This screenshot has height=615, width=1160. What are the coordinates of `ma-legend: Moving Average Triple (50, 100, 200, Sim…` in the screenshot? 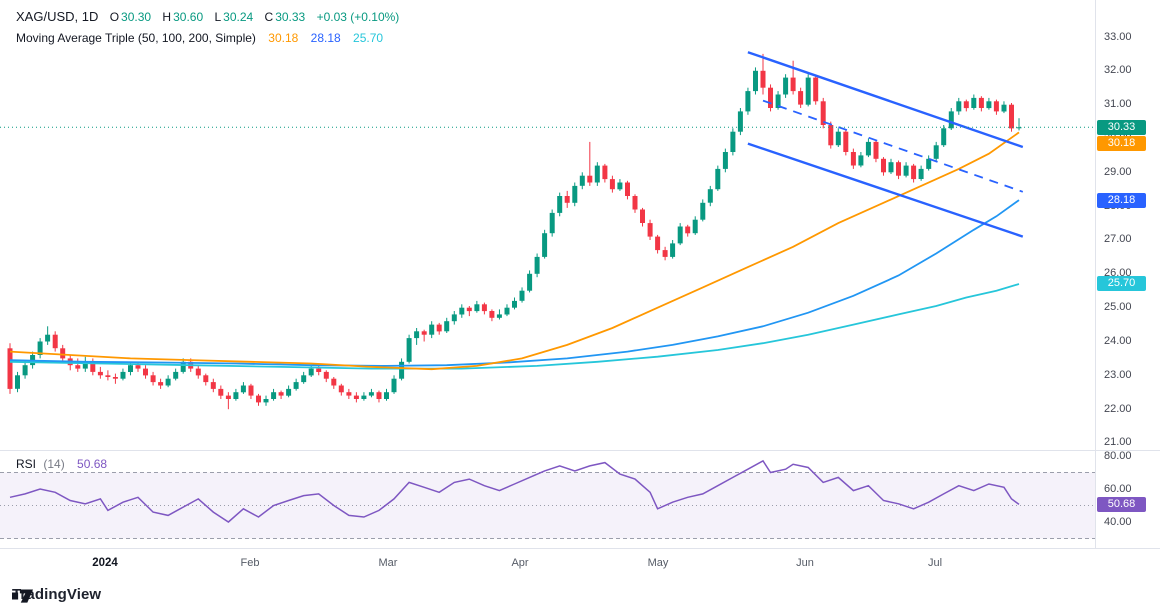 It's located at (199, 38).